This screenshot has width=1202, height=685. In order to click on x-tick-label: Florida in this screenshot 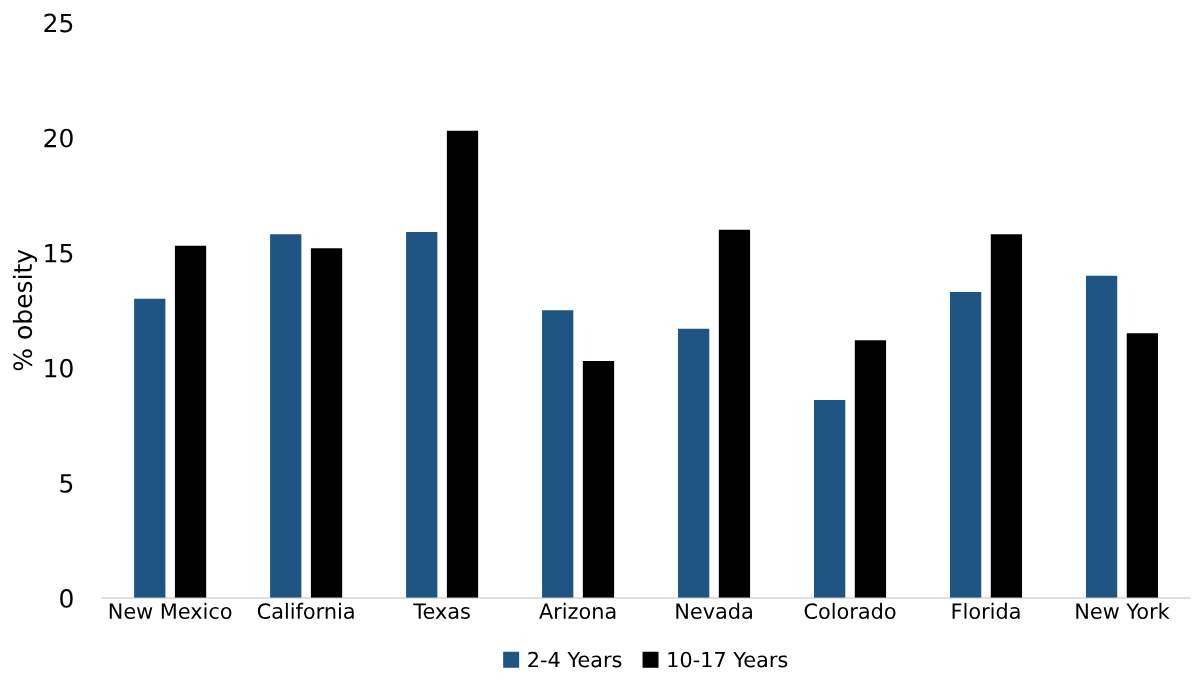, I will do `click(986, 610)`.